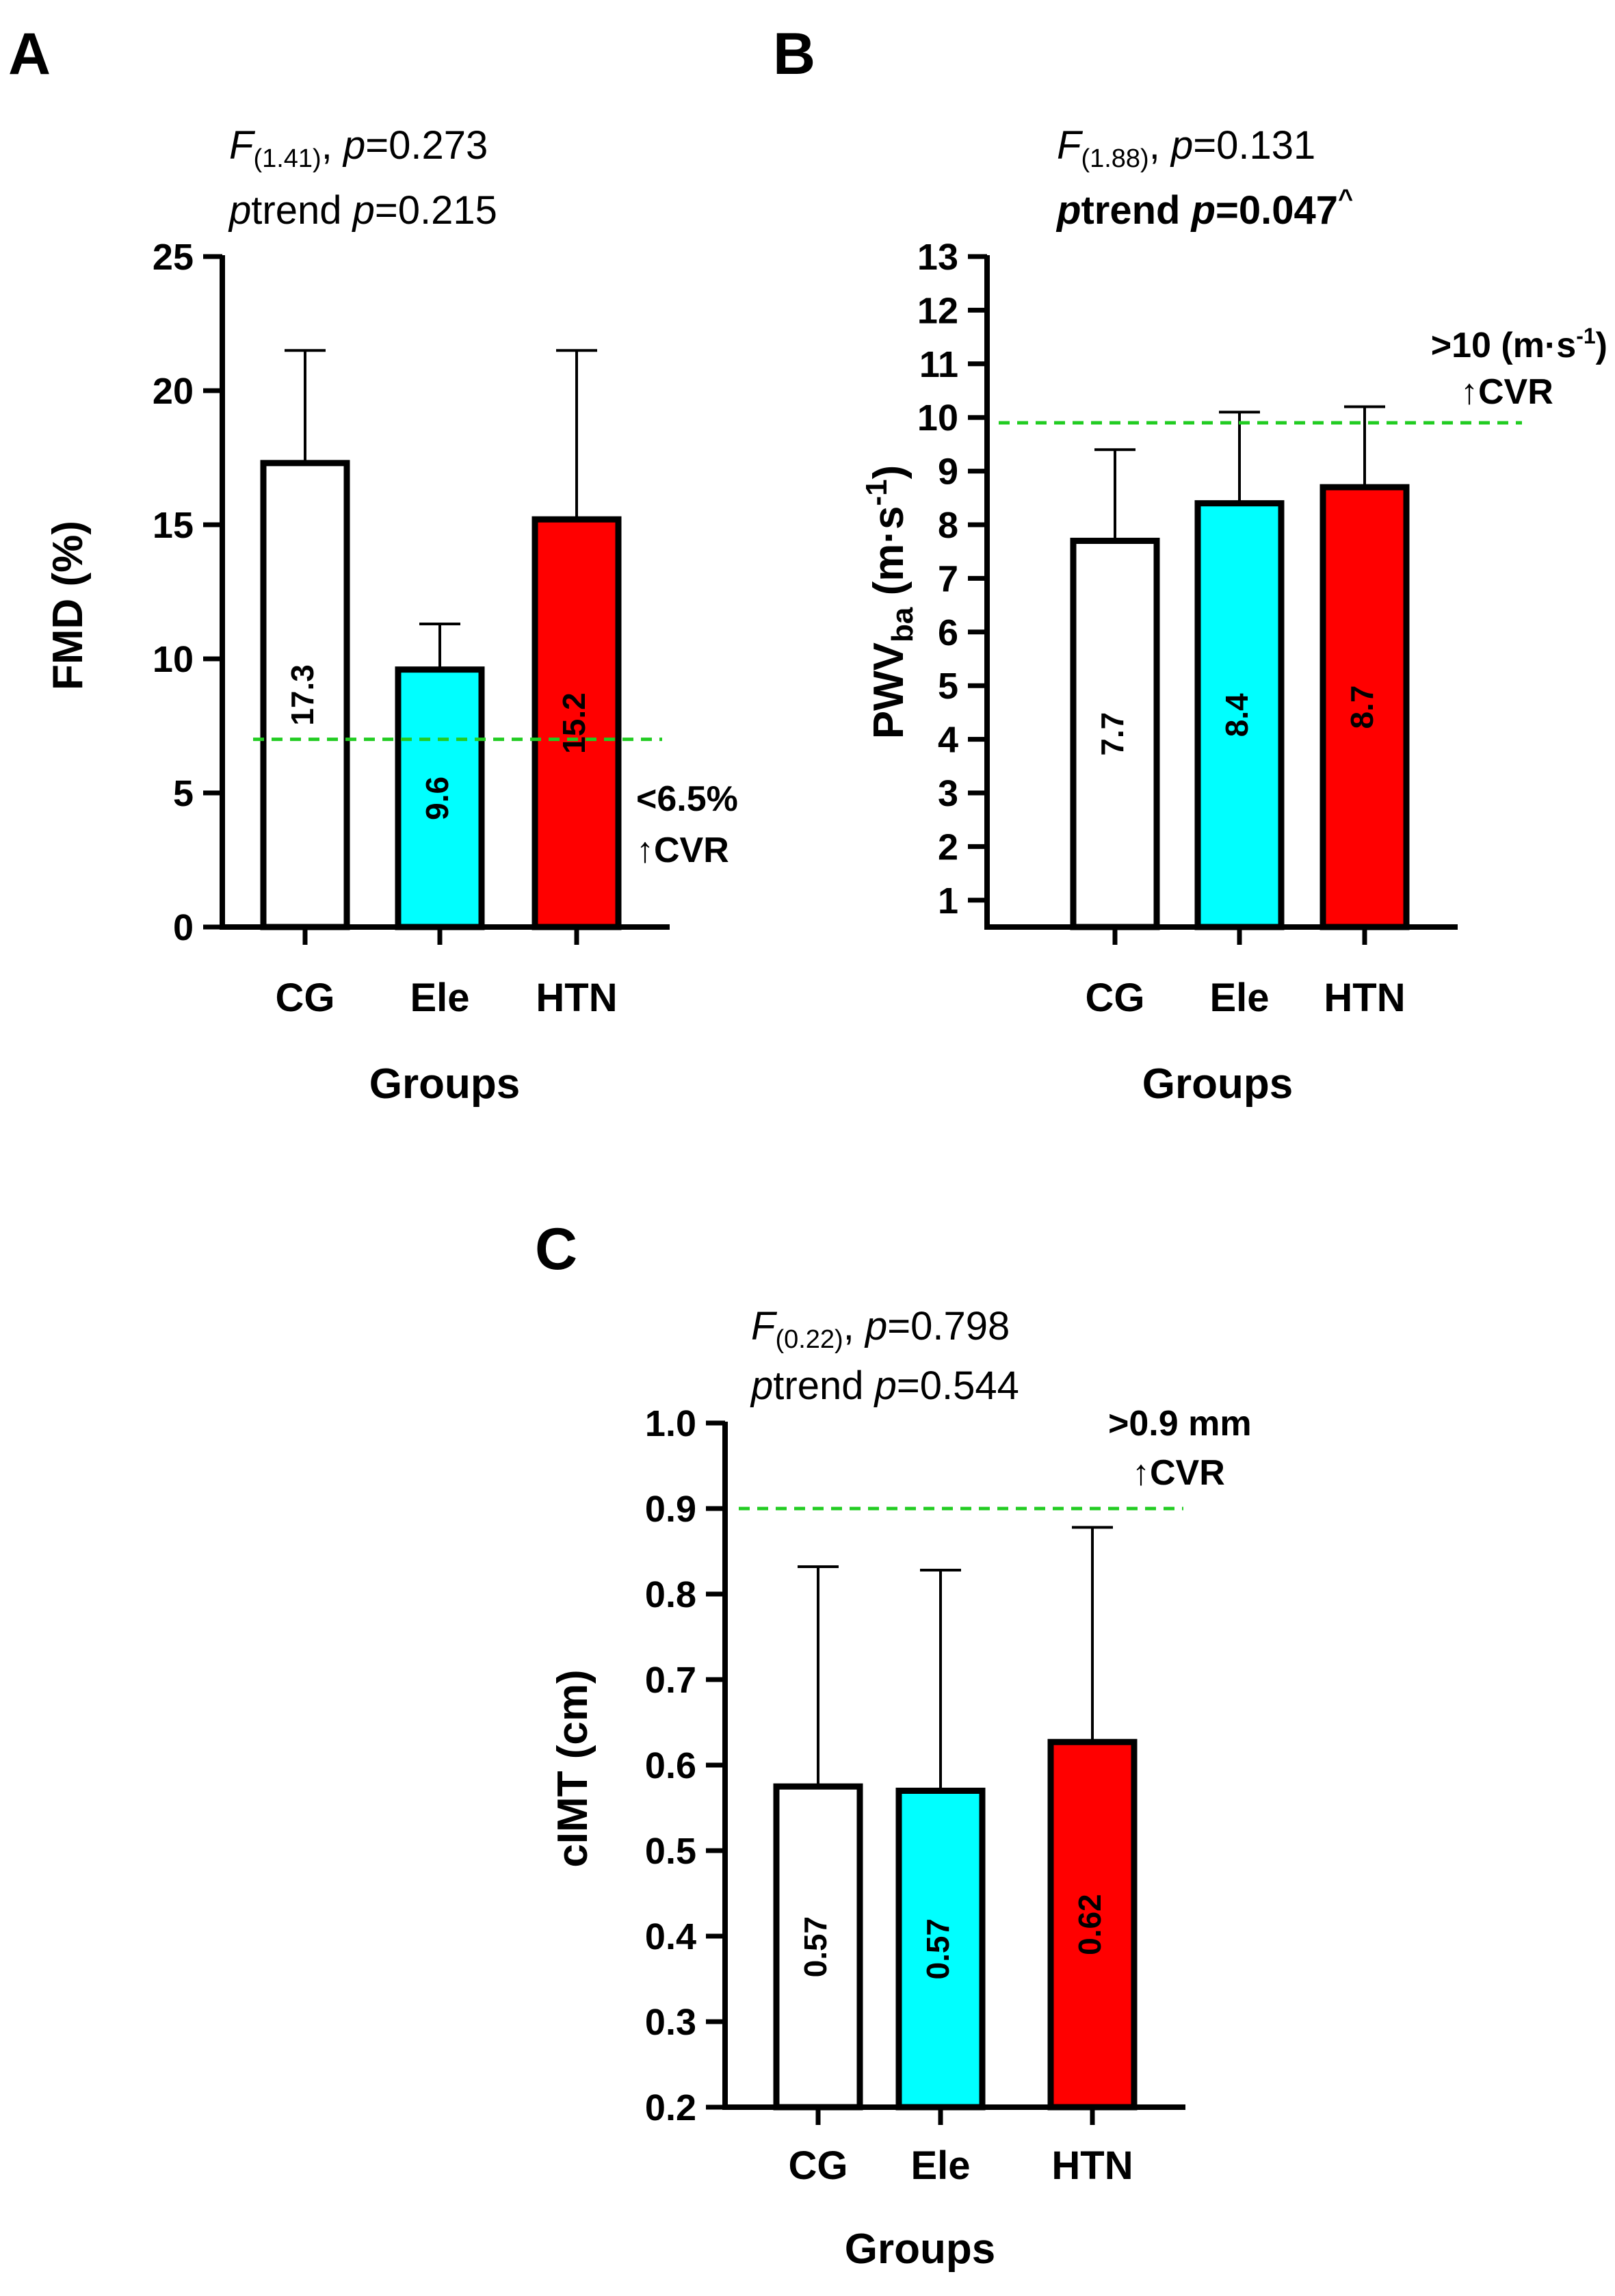 This screenshot has width=1615, height=2296. Describe the element at coordinates (948, 633) in the screenshot. I see `y-tick-label: 6` at that location.